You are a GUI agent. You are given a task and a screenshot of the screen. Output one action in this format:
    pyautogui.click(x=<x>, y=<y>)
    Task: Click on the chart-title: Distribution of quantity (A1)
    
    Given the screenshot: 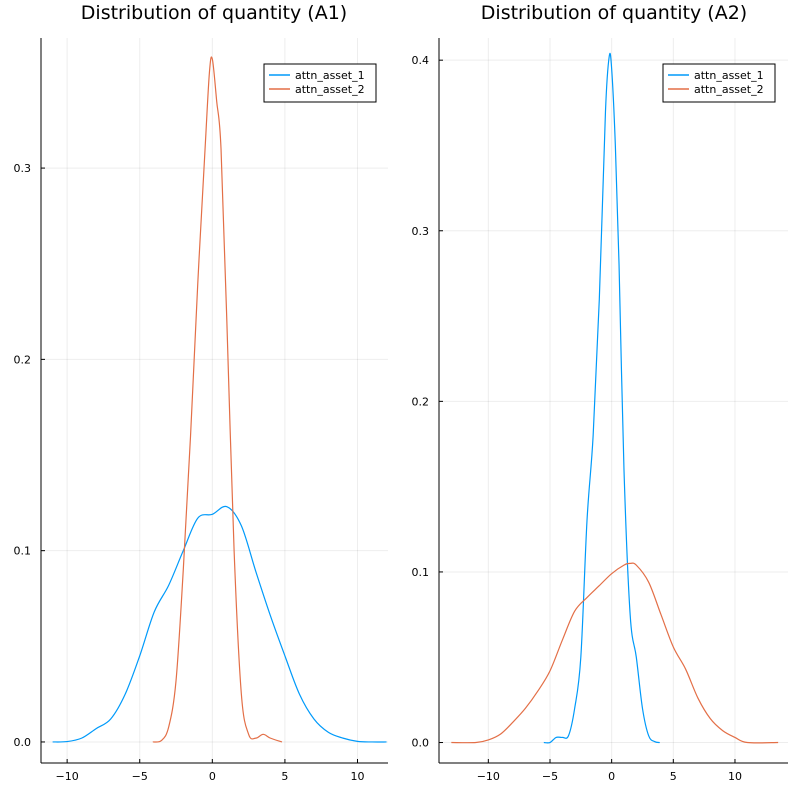 What is the action you would take?
    pyautogui.click(x=214, y=13)
    